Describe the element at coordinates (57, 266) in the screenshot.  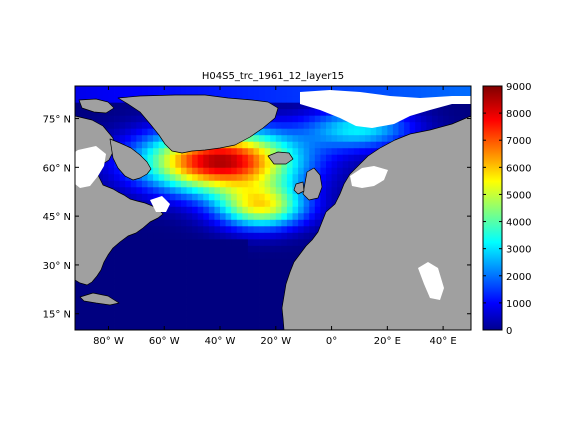
I see `y-tick-label: 30° N` at that location.